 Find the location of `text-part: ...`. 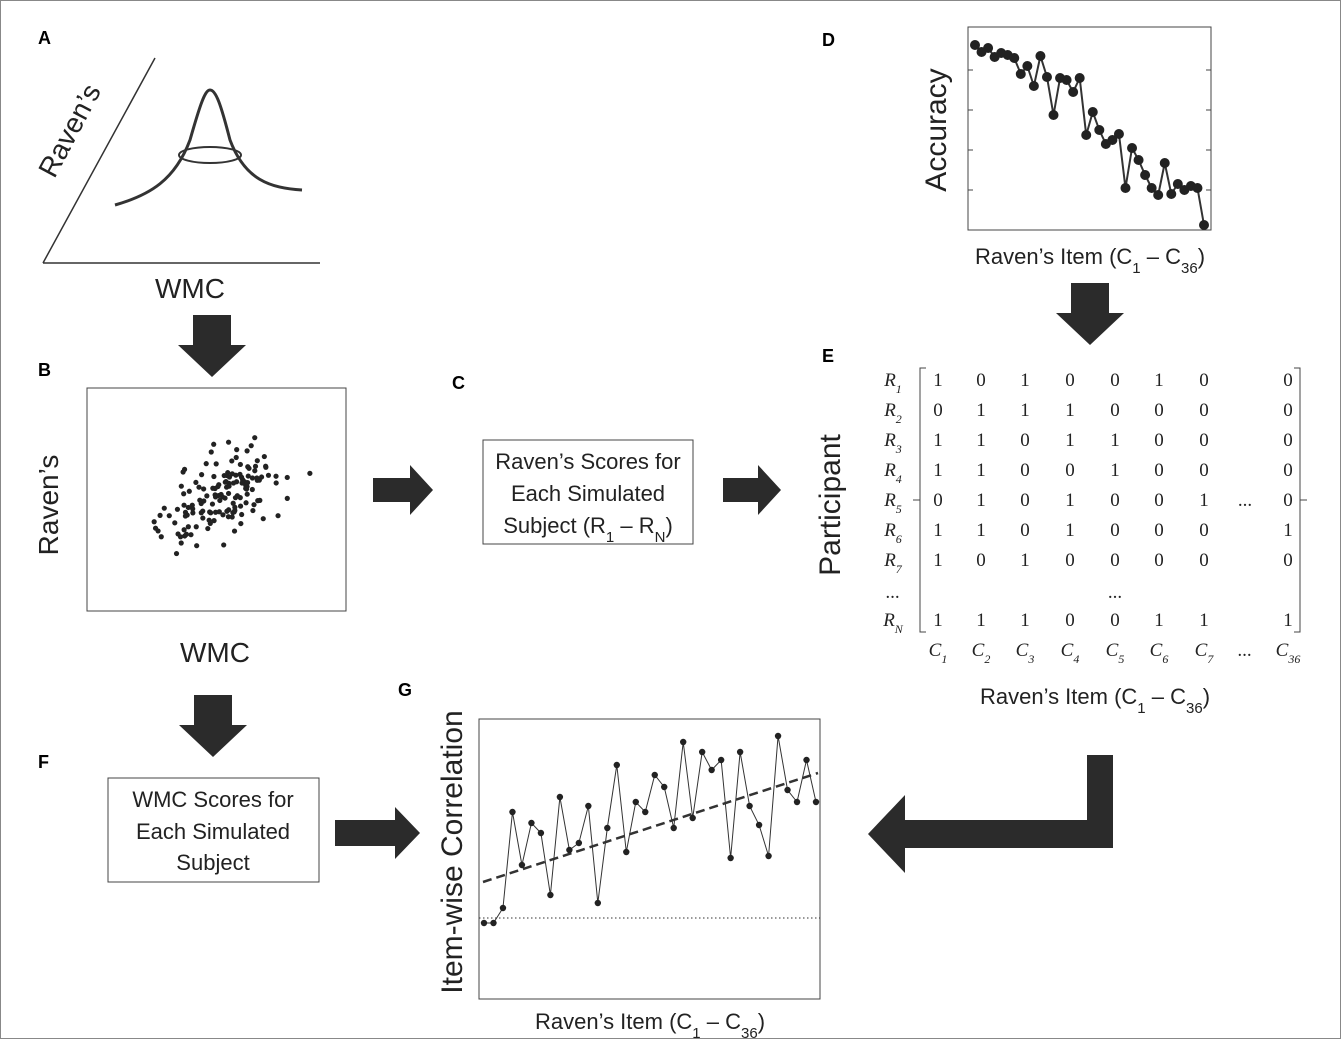

text-part: ... is located at coordinates (893, 592).